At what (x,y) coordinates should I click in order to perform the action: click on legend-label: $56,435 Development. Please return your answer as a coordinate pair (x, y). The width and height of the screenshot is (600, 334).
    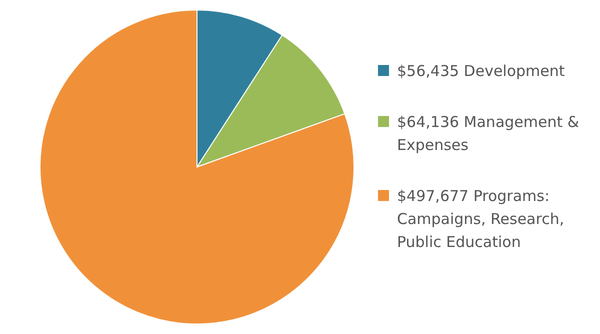
    Looking at the image, I should click on (481, 71).